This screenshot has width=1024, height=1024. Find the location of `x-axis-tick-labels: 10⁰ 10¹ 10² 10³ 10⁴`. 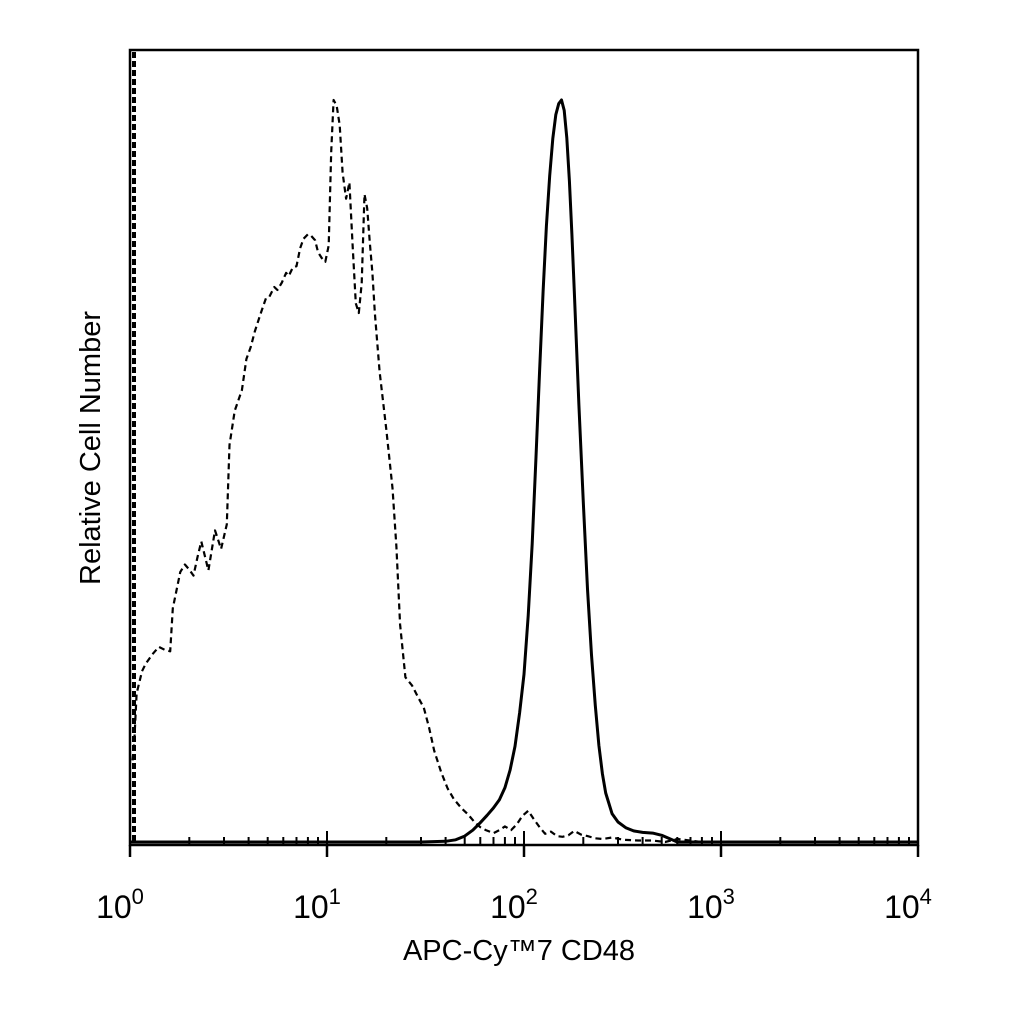

x-axis-tick-labels: 10⁰ 10¹ 10² 10³ 10⁴ is located at coordinates (514, 904).